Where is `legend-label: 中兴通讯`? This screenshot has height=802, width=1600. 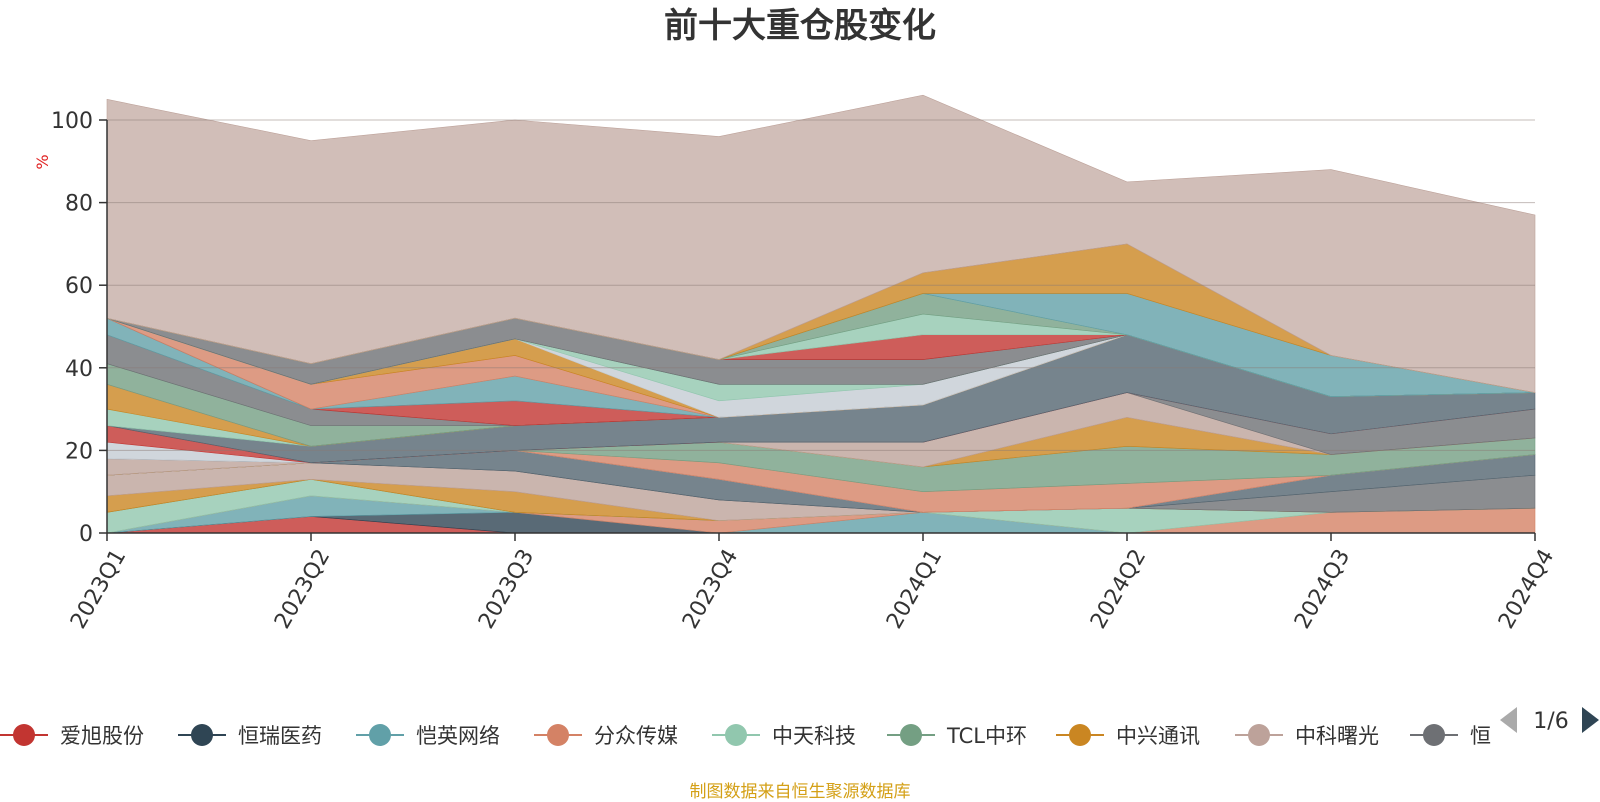
legend-label: 中兴通讯 is located at coordinates (1158, 736).